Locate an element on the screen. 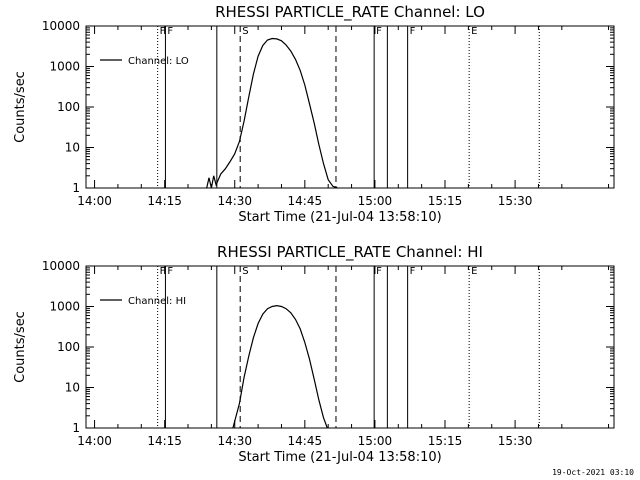 Image resolution: width=640 pixels, height=480 pixels. legend: Channel: HI is located at coordinates (143, 301).